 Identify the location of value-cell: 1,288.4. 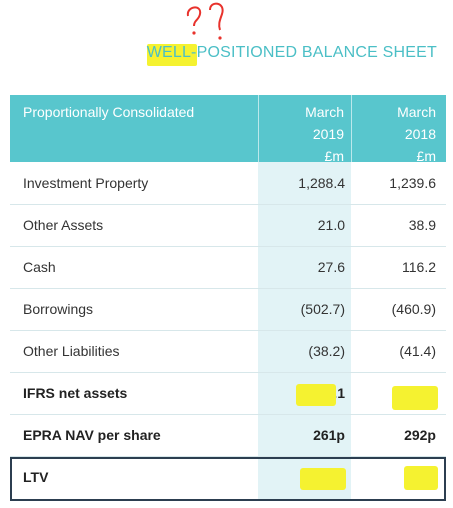
(321, 183).